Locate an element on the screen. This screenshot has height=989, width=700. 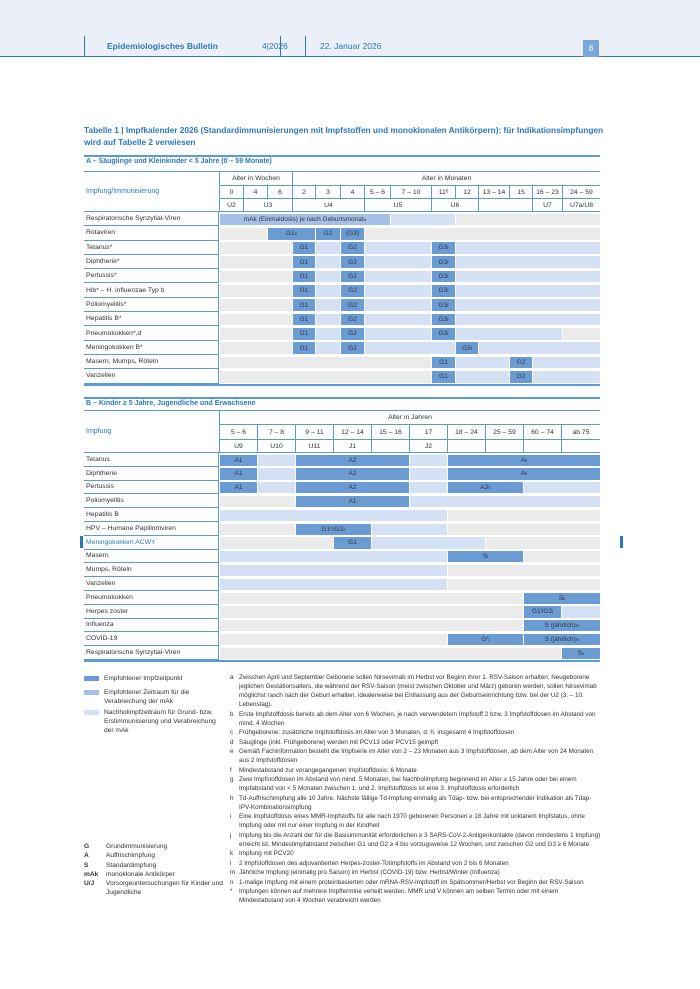
recommended-vaccination-bar: G* j is located at coordinates (485, 639).